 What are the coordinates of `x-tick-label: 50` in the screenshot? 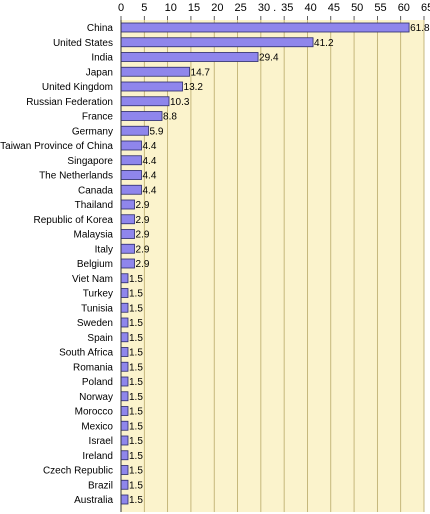 It's located at (357, 8).